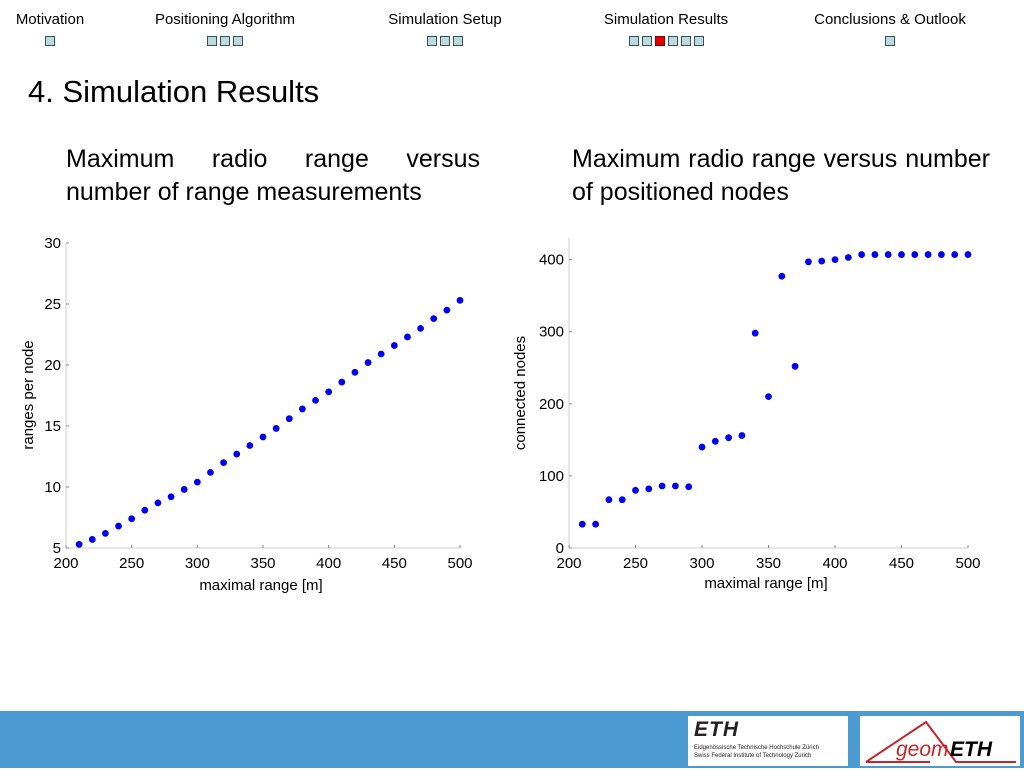 The image size is (1024, 771). I want to click on geometh-logo: geom ETH, so click(940, 741).